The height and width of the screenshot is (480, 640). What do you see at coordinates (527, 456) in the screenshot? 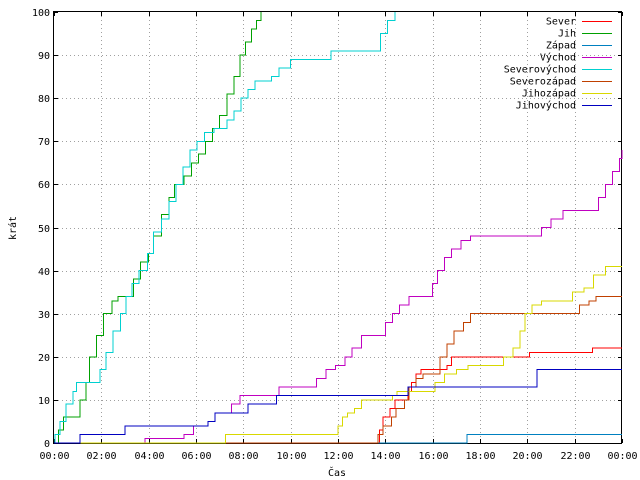
I see `x-tick-label: 20:00` at bounding box center [527, 456].